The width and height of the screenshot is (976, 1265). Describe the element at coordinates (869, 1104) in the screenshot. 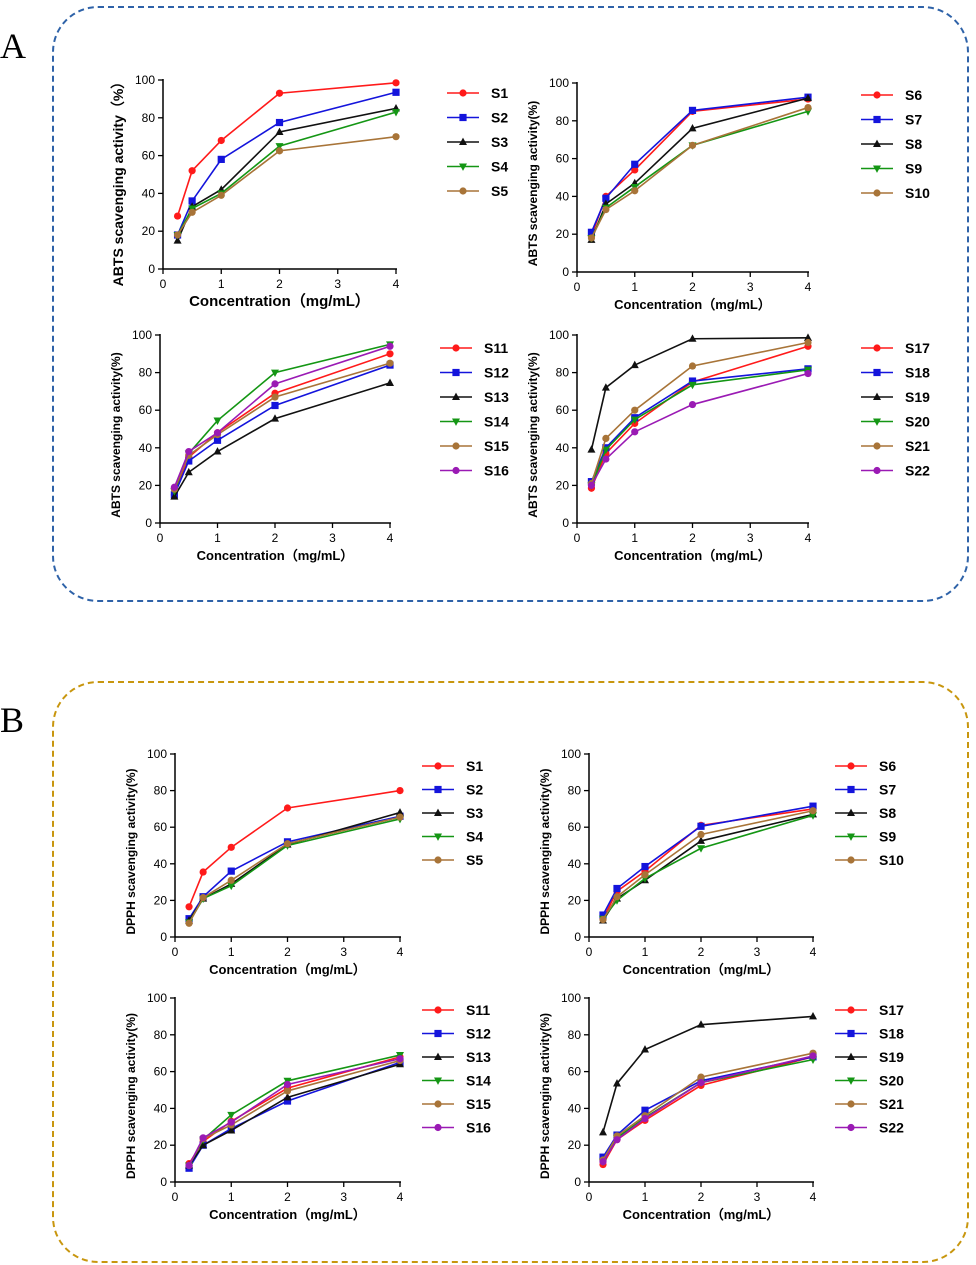

I see `legend-entry-s21: S21` at that location.